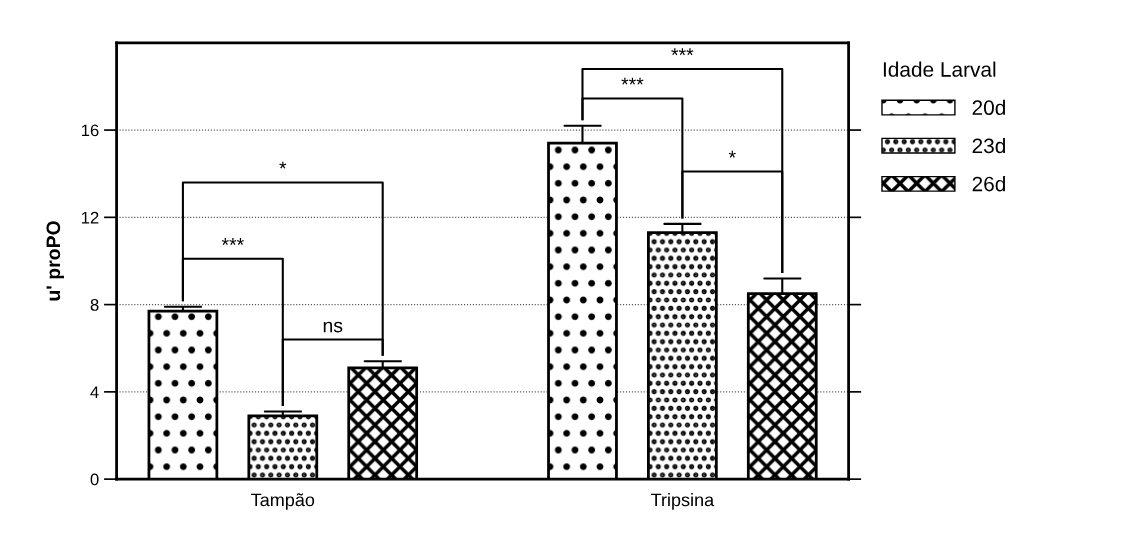  I want to click on x-tick-label: Tripsina, so click(683, 501).